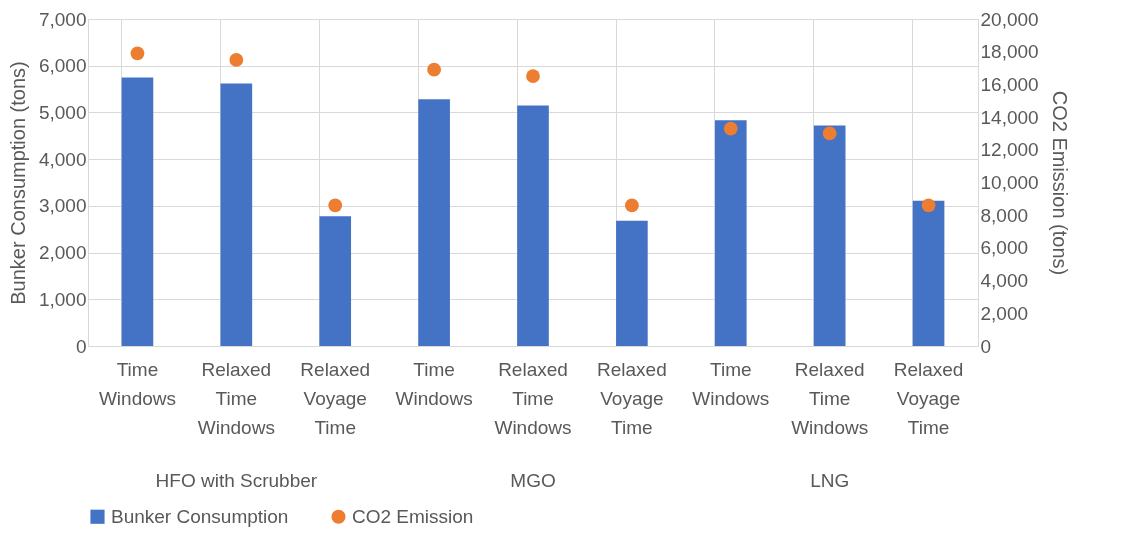 Image resolution: width=1142 pixels, height=545 pixels. Describe the element at coordinates (1009, 52) in the screenshot. I see `y2-tick-label: 18,000` at that location.